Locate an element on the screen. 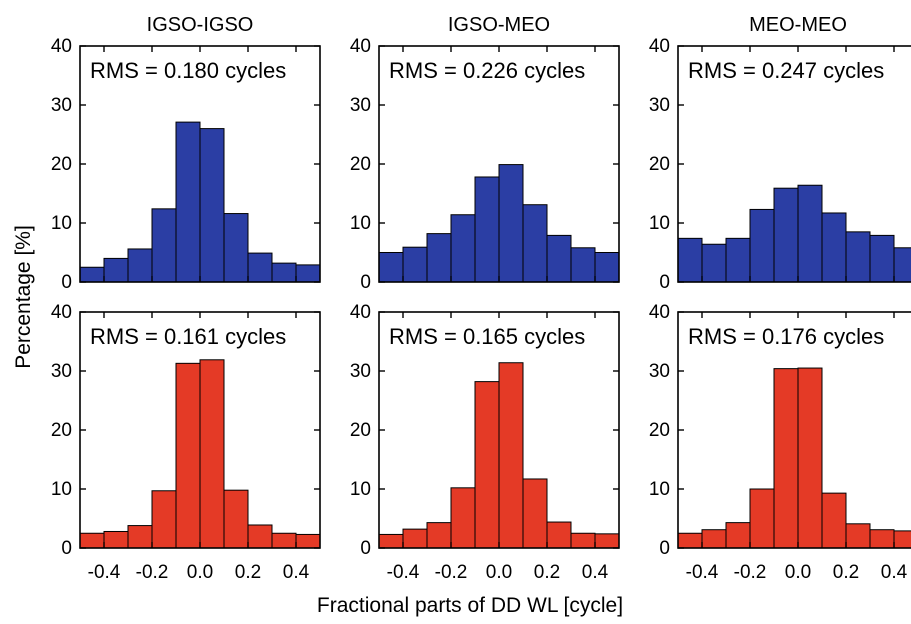 This screenshot has width=911, height=624. panel-1-ytick-label: 30 is located at coordinates (61, 105).